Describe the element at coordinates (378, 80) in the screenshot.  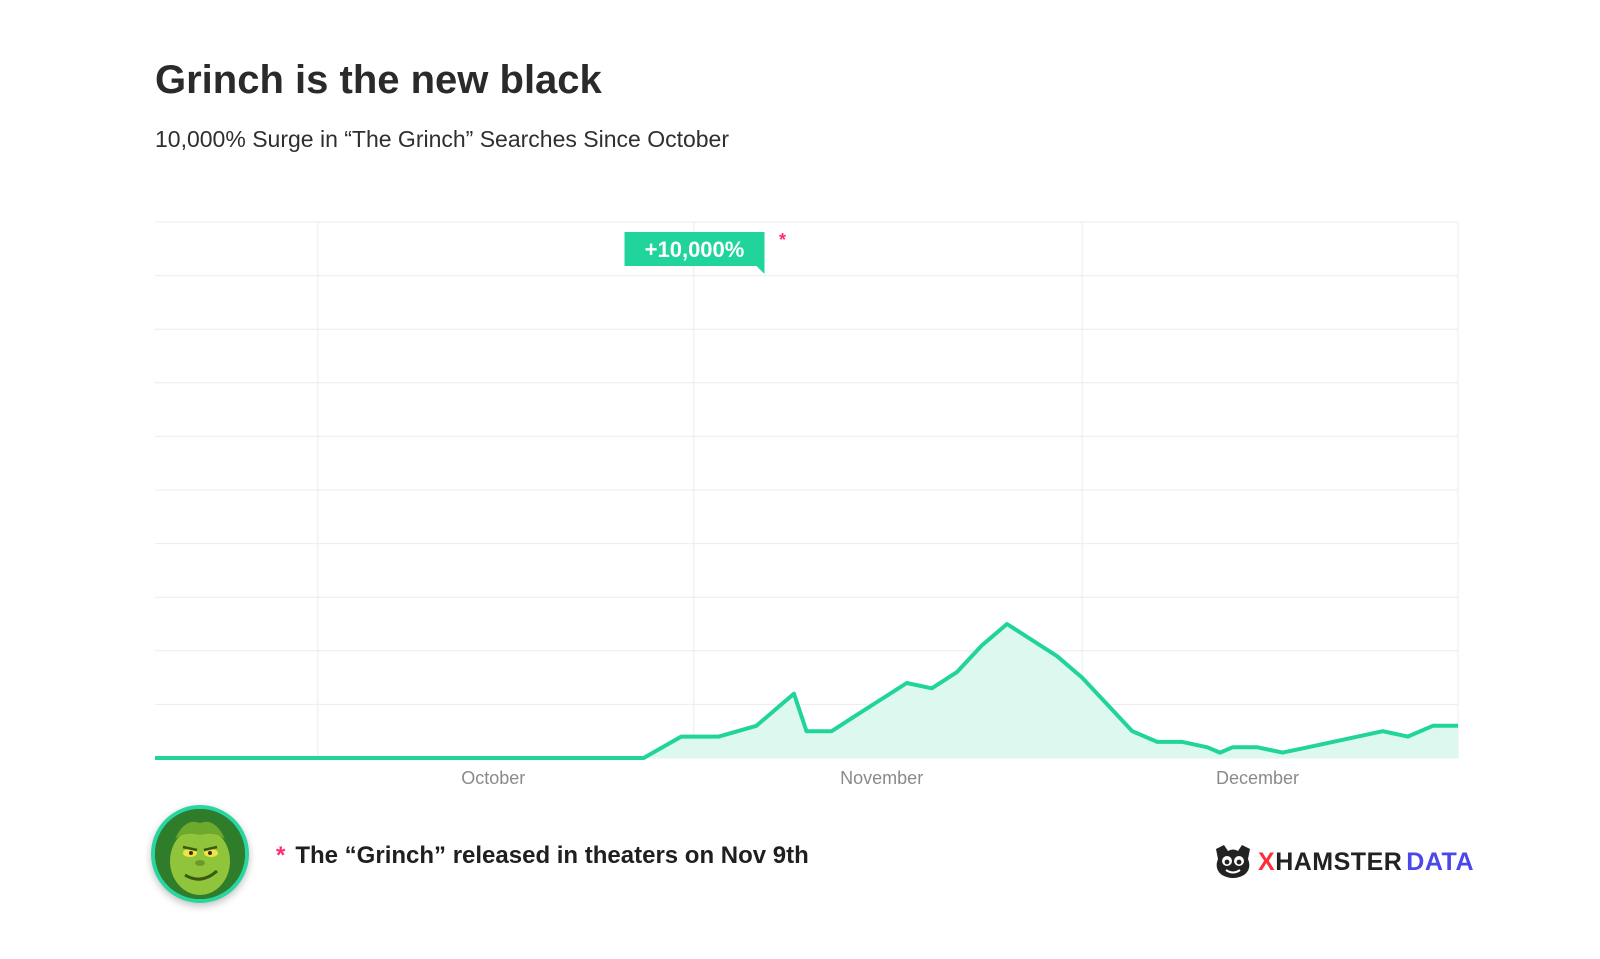
I see `chart-title: Grinch is the new black` at that location.